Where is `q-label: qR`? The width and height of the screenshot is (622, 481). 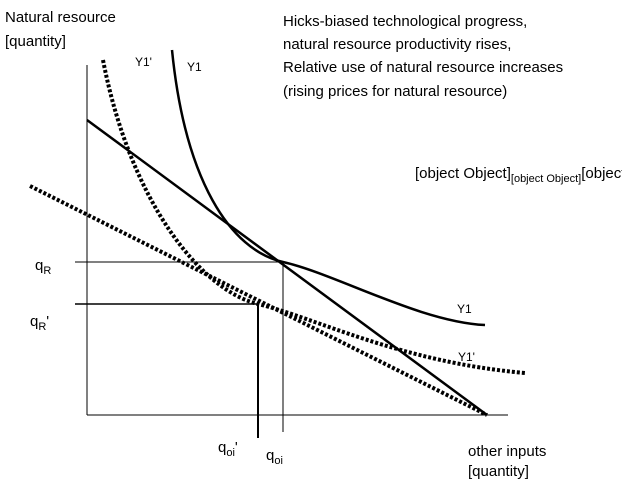 q-label: qR is located at coordinates (43, 267).